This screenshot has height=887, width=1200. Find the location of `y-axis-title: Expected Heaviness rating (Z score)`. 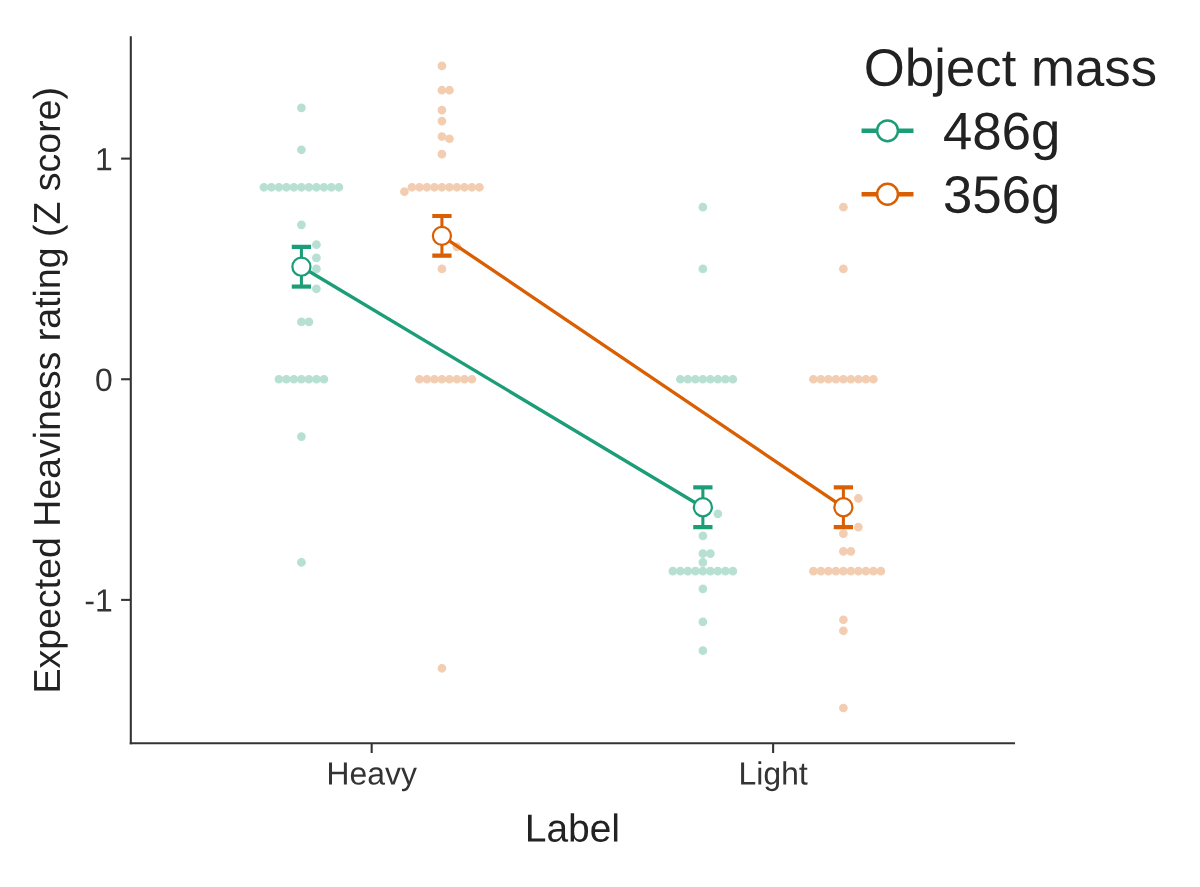

y-axis-title: Expected Heaviness rating (Z score) is located at coordinates (50, 390).